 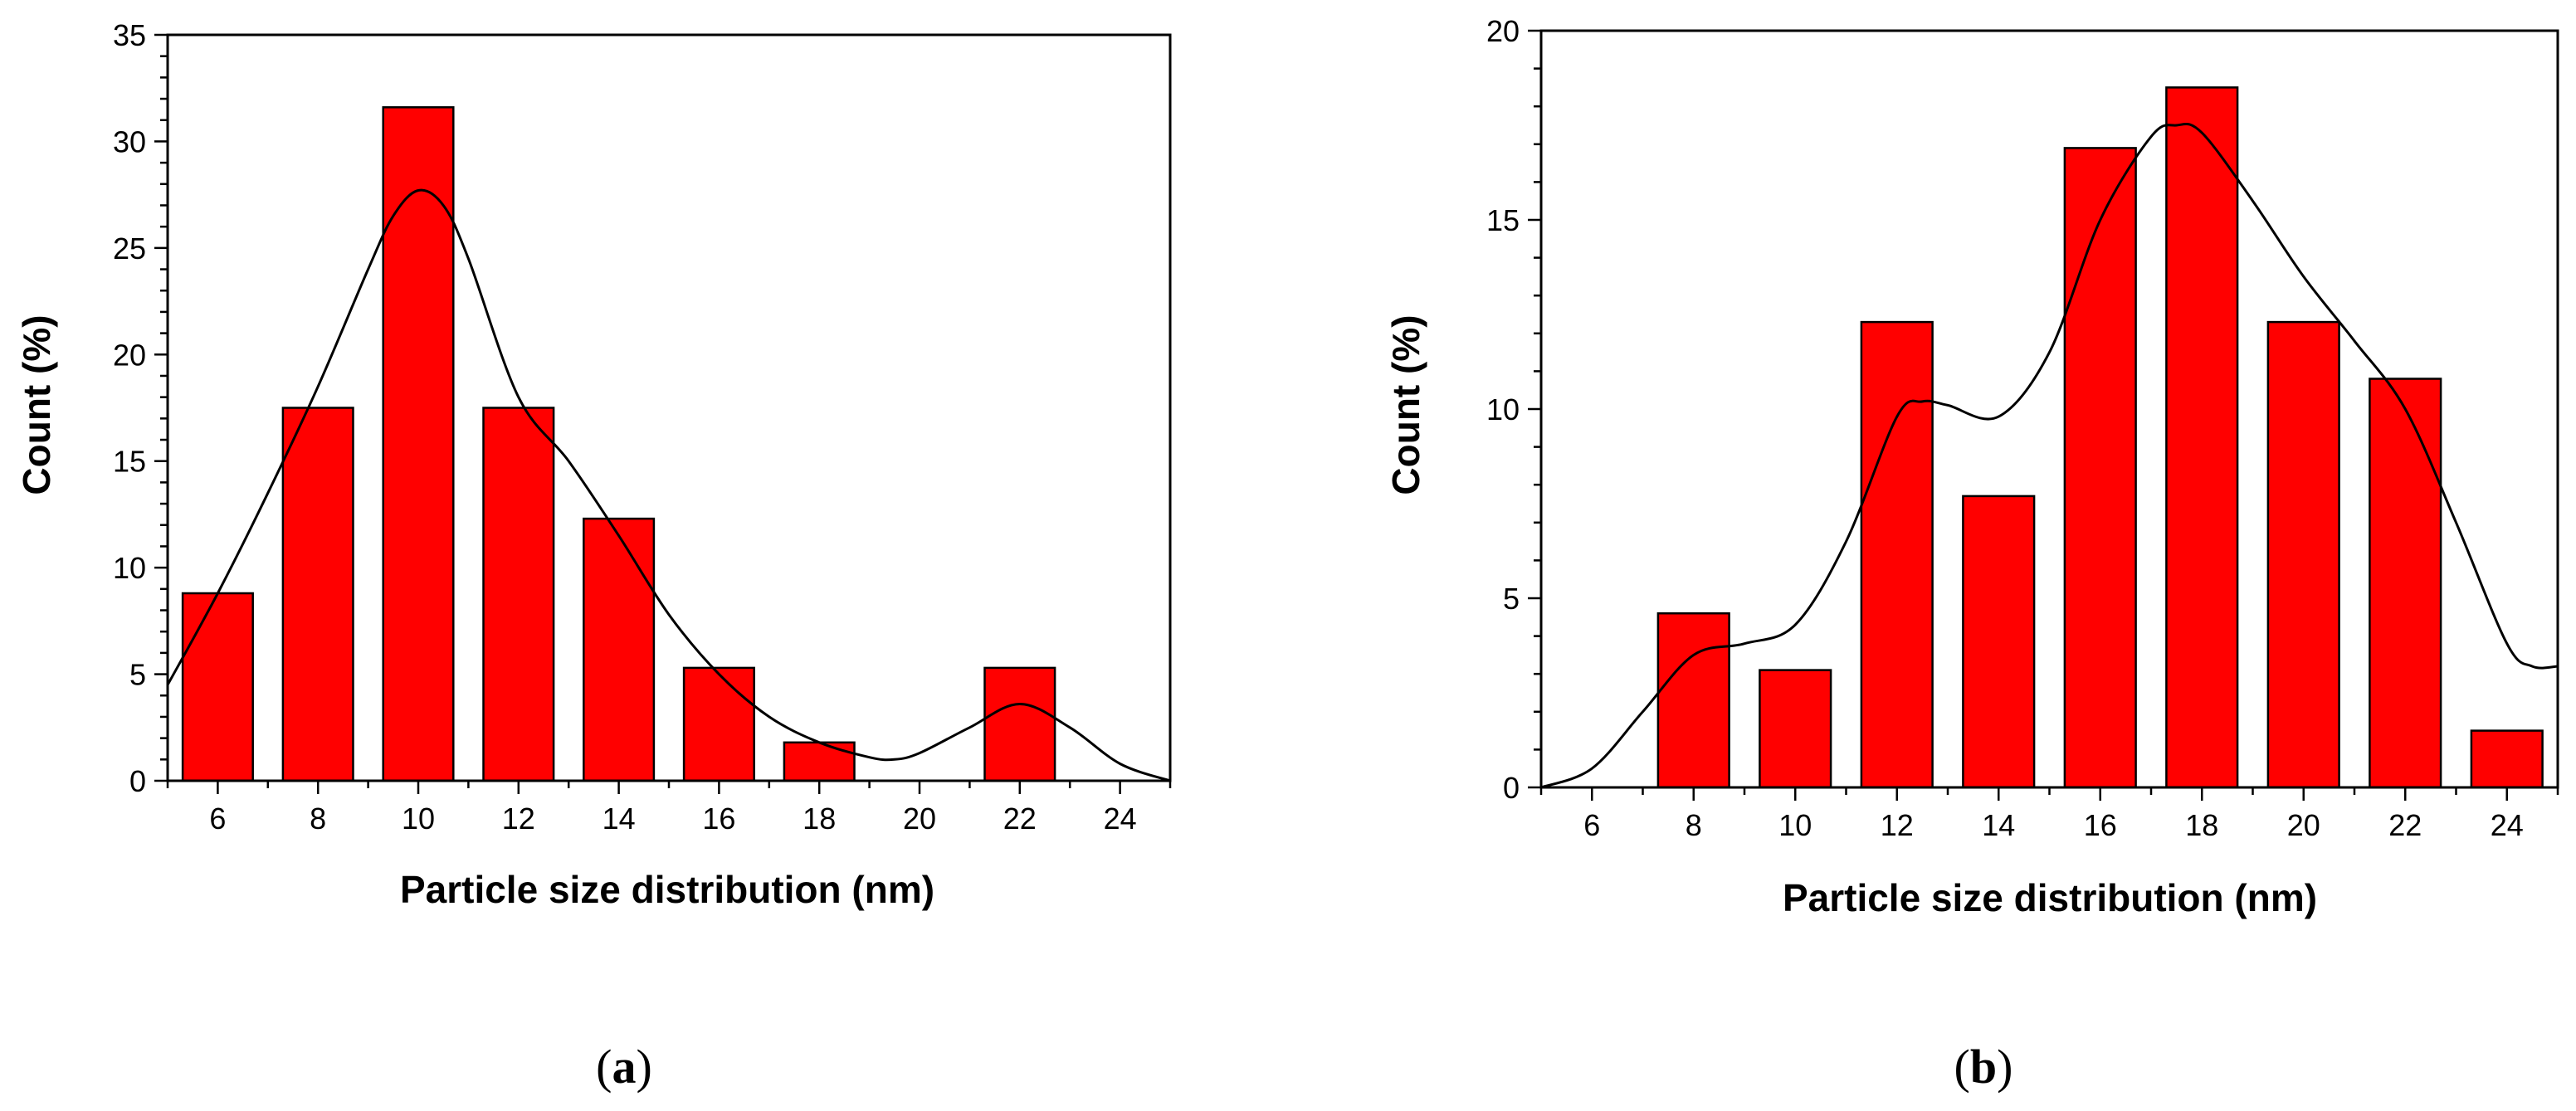 What do you see at coordinates (218, 819) in the screenshot?
I see `x-tick-label-a-6: 6` at bounding box center [218, 819].